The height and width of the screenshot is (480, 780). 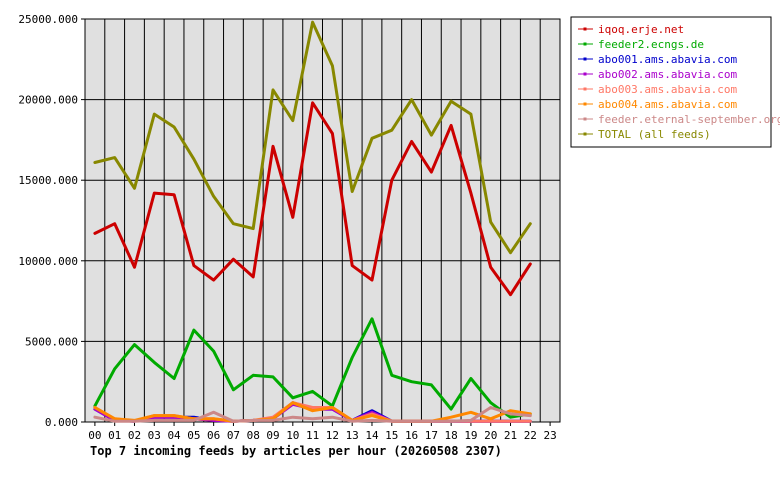 What do you see at coordinates (332, 435) in the screenshot?
I see `x-tick-label: 12` at bounding box center [332, 435].